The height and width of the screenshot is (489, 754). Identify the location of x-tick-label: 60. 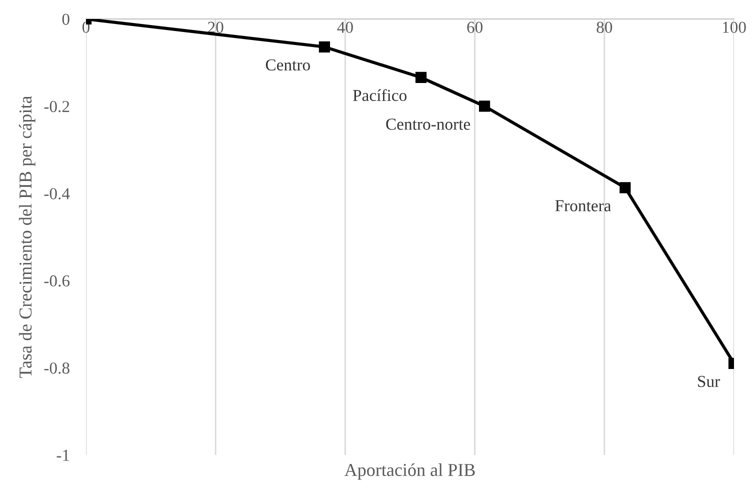
(474, 27).